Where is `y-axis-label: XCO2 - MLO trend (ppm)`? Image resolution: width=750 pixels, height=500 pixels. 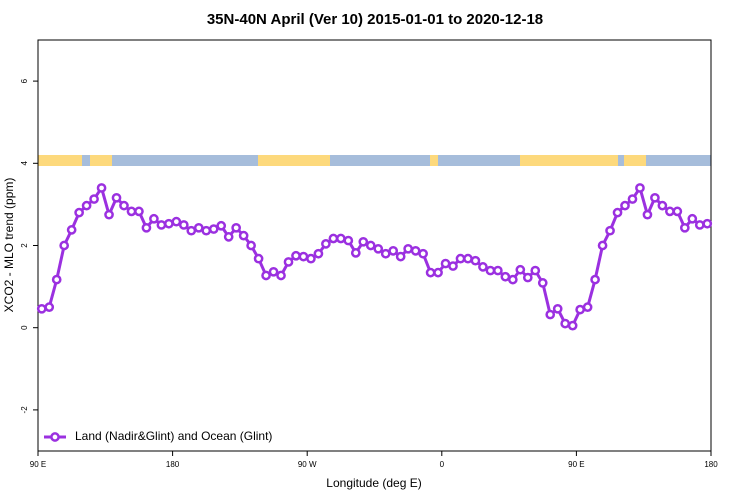 y-axis-label: XCO2 - MLO trend (ppm) is located at coordinates (9, 245).